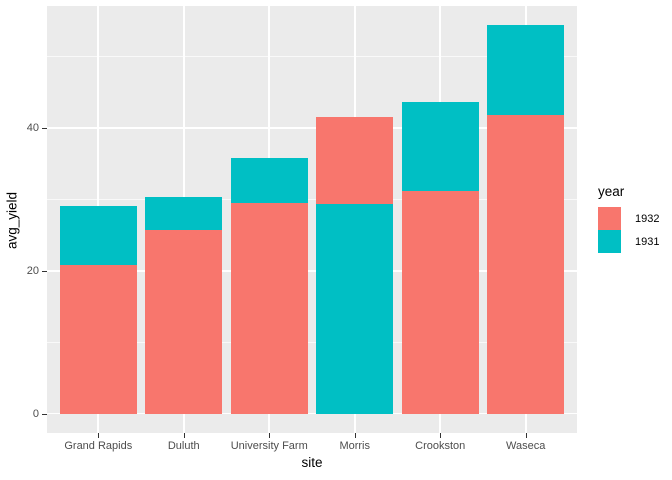 The image size is (672, 480). Describe the element at coordinates (183, 446) in the screenshot. I see `x-tick-label-duluth: Duluth` at that location.